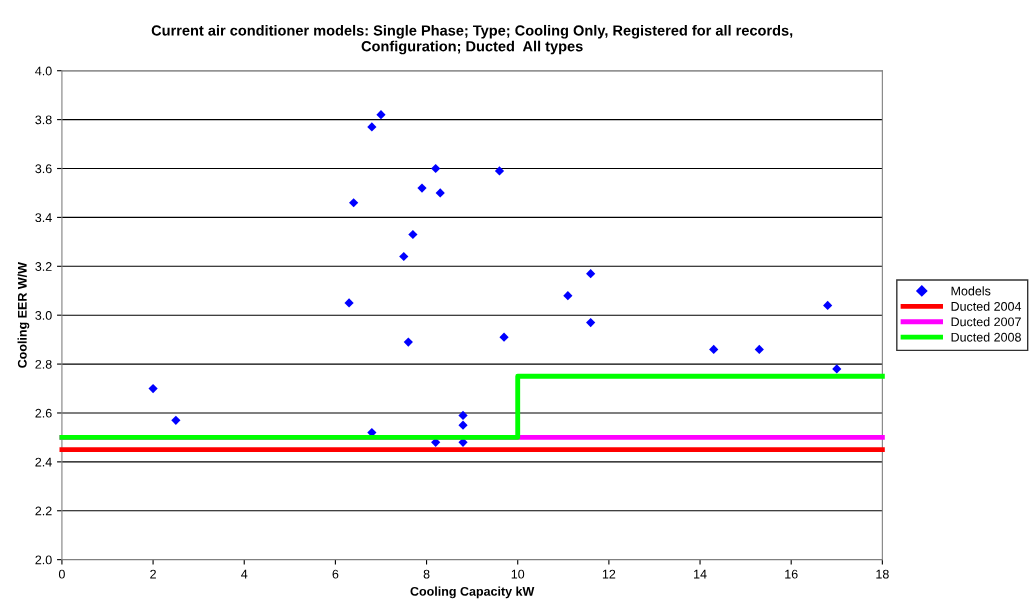 The width and height of the screenshot is (1032, 615). What do you see at coordinates (472, 592) in the screenshot?
I see `x-axis-title: Cooling Capacity kW` at bounding box center [472, 592].